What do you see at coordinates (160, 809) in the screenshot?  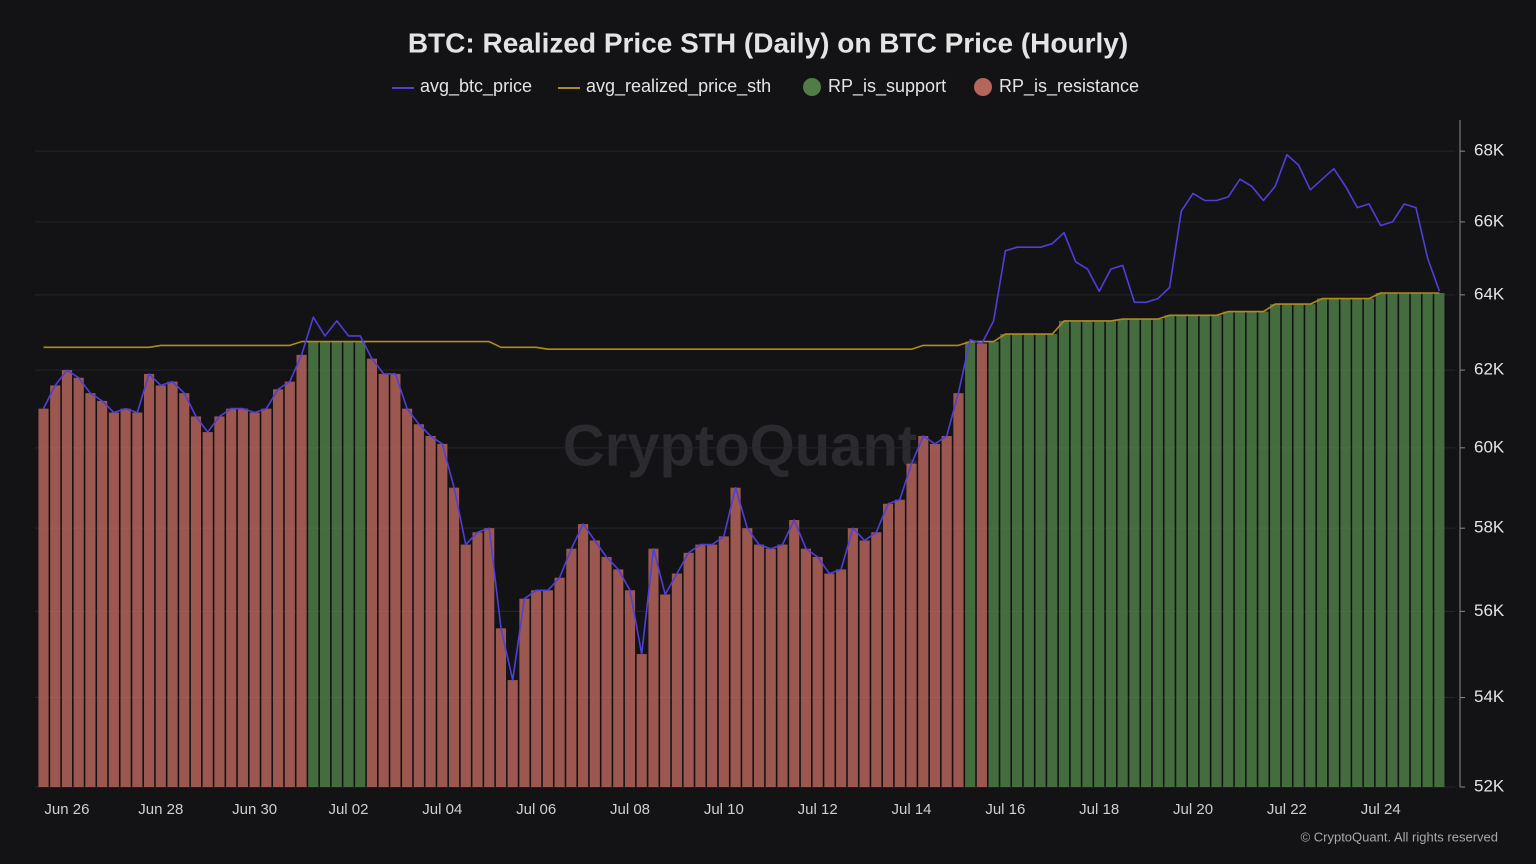 I see `x-tick-label: Jun 28` at bounding box center [160, 809].